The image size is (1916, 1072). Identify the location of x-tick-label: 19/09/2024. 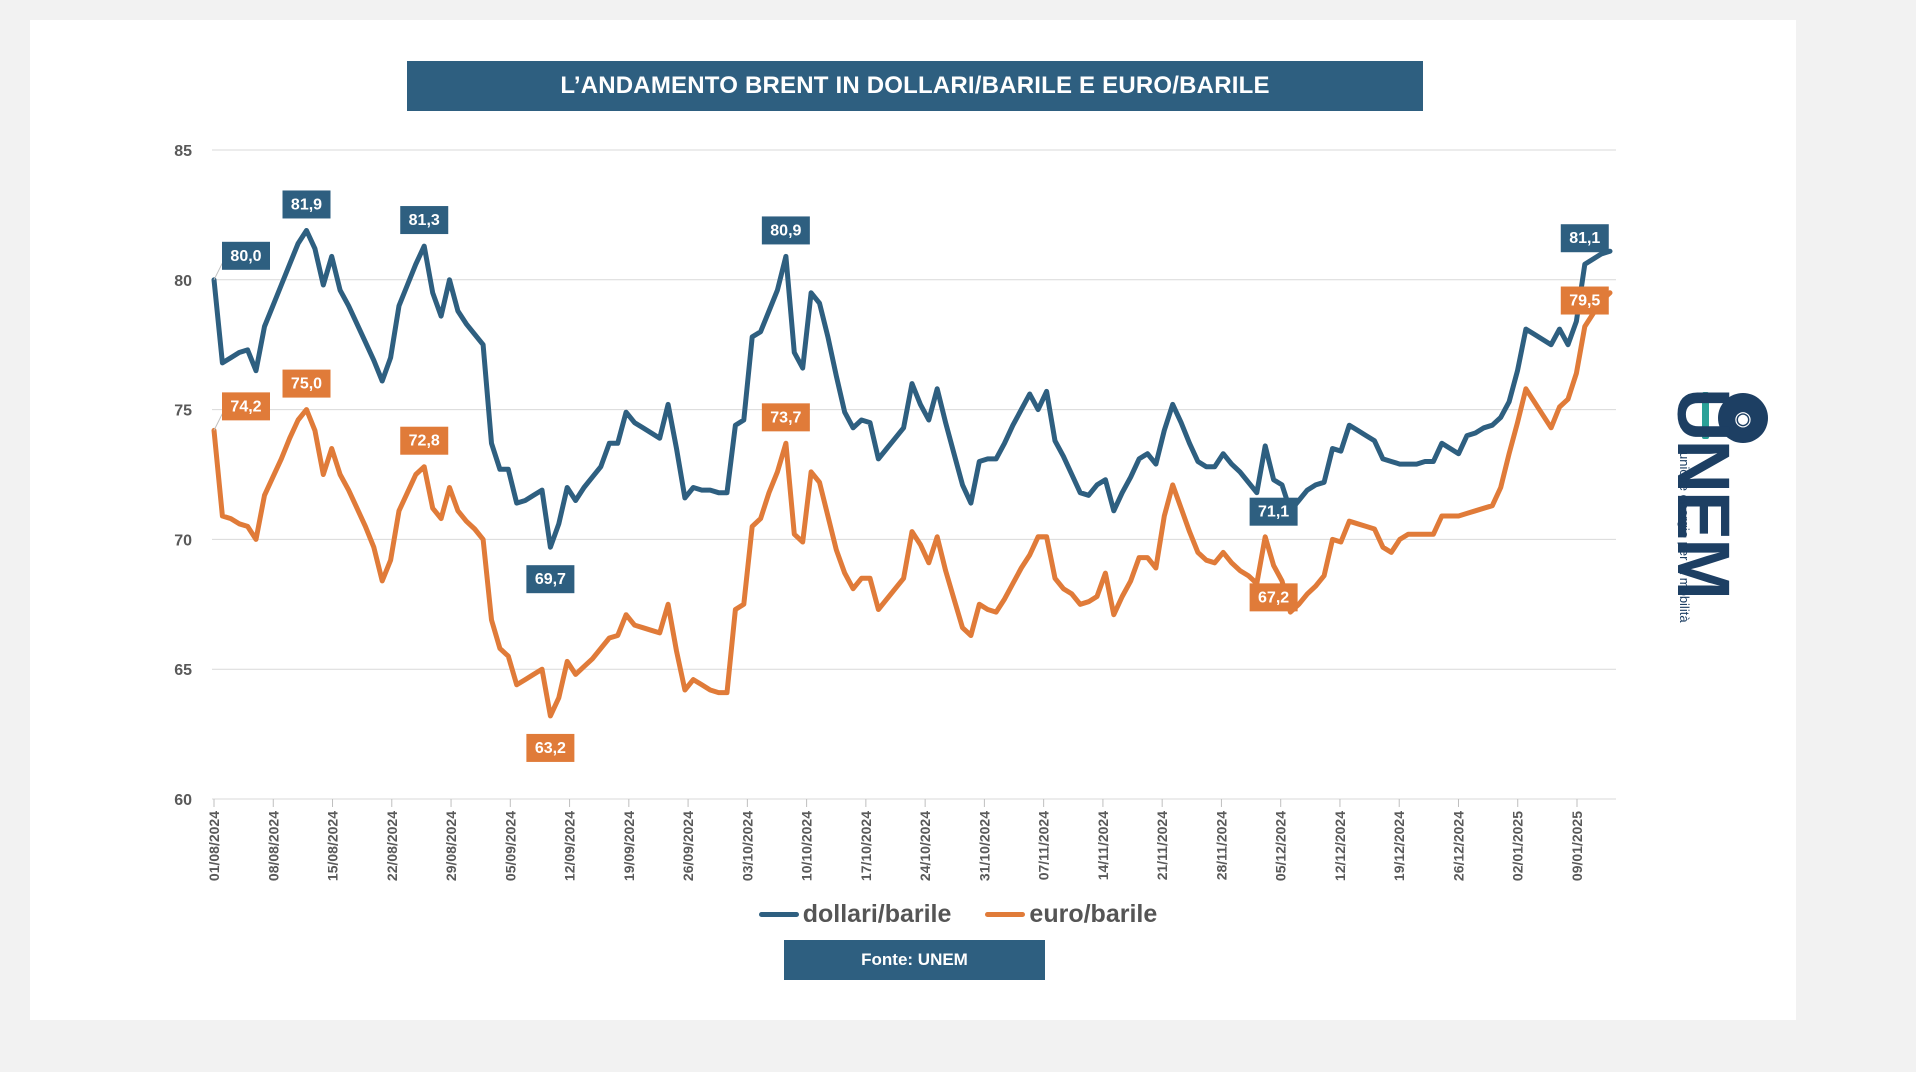
(629, 846).